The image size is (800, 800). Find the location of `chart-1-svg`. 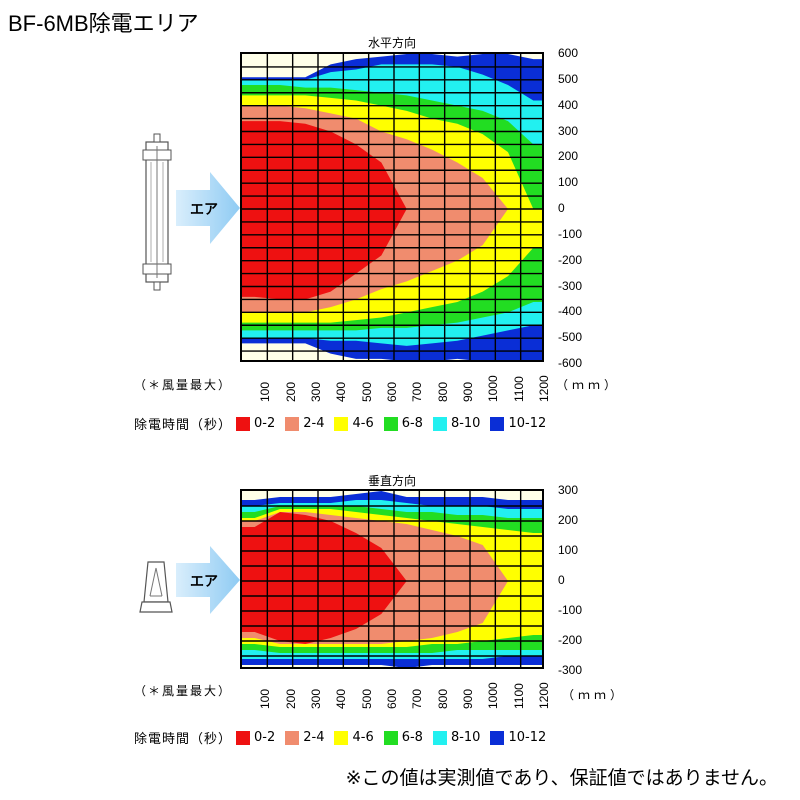

chart-1-svg is located at coordinates (392, 207).